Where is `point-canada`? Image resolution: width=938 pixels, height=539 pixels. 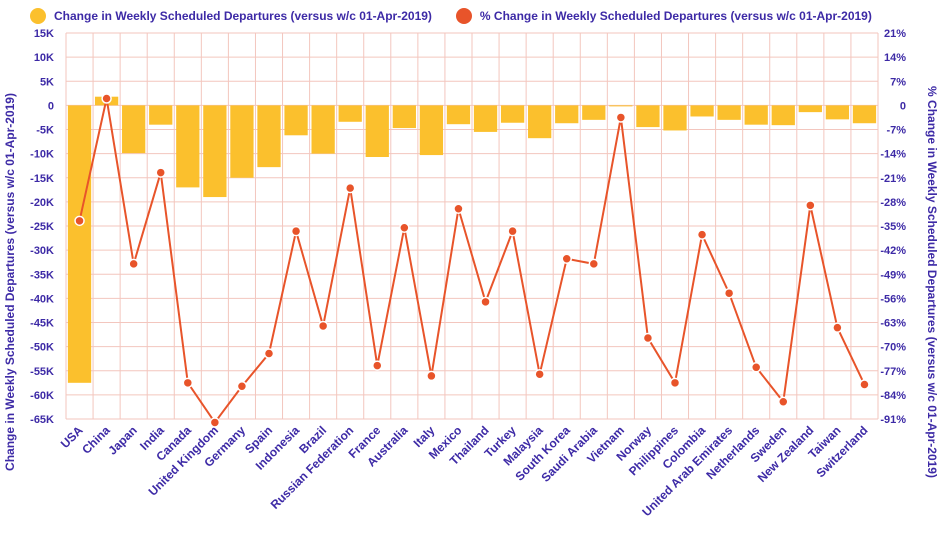 point-canada is located at coordinates (188, 383).